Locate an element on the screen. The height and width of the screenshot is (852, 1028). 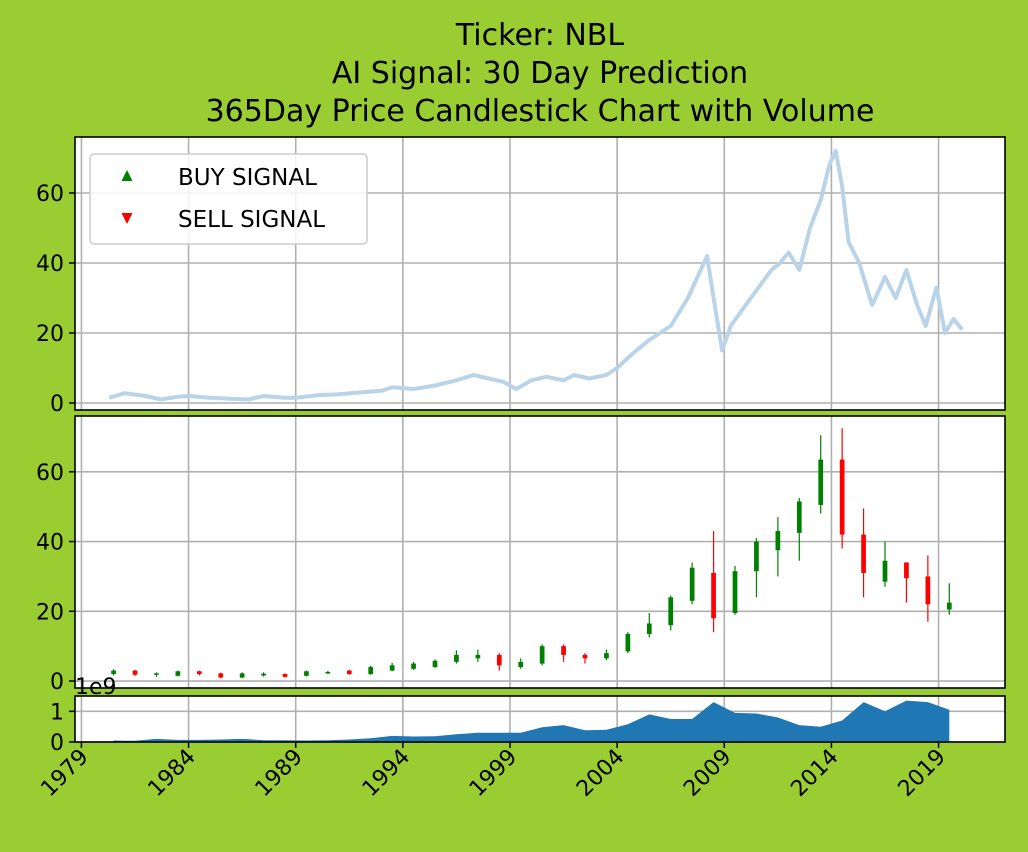
candle-ytick-label-1: 20 is located at coordinates (50, 612).